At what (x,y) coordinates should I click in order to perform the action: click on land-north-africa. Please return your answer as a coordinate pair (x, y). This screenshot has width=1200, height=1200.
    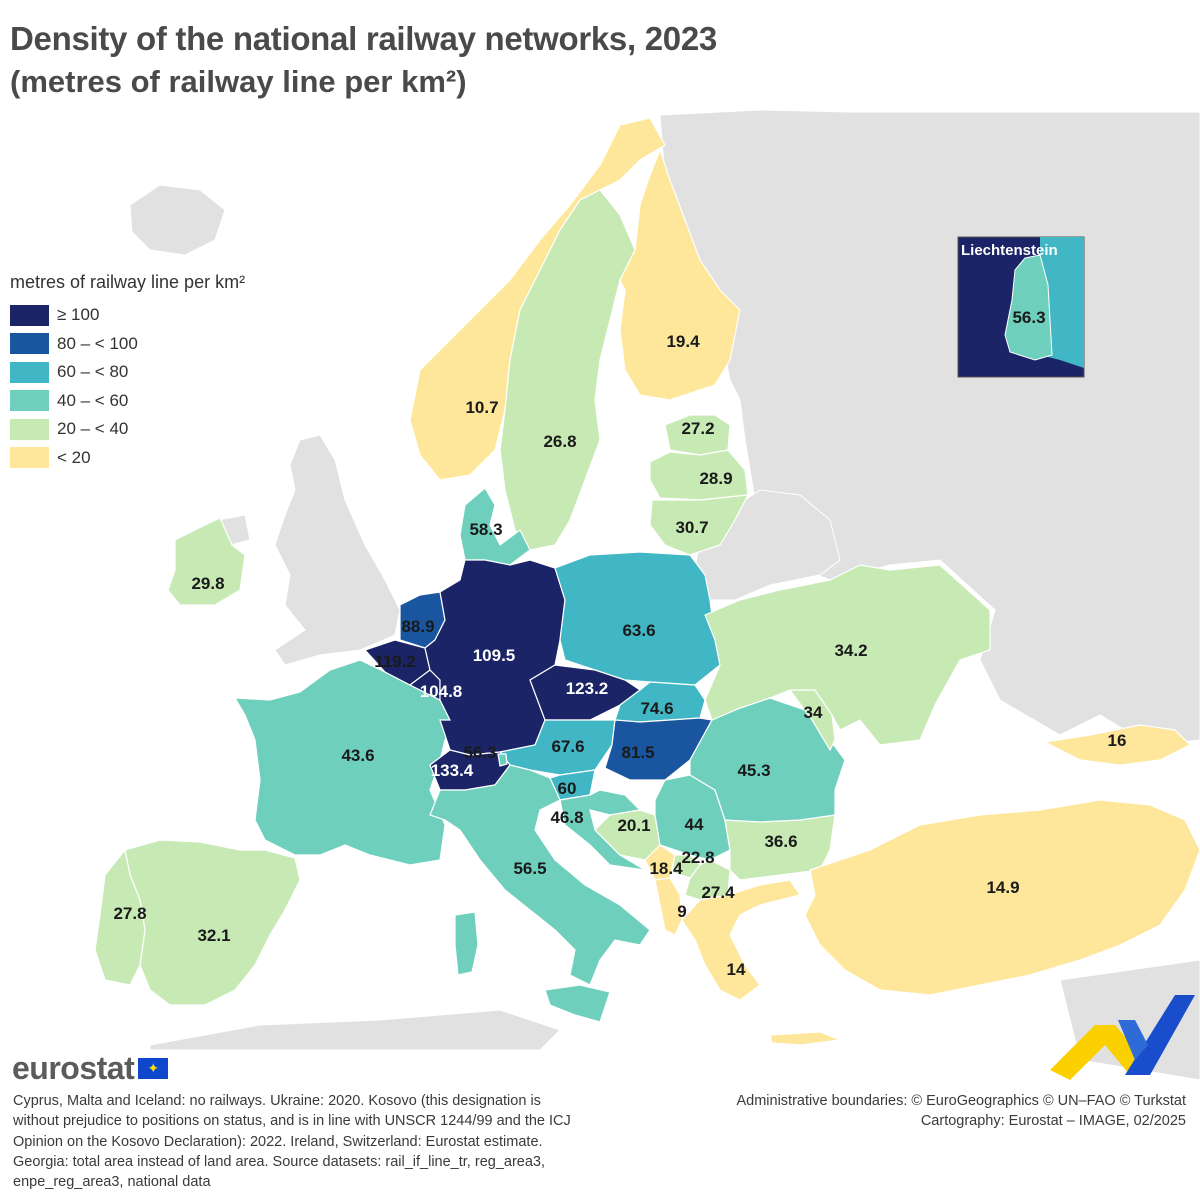
    Looking at the image, I should click on (355, 1030).